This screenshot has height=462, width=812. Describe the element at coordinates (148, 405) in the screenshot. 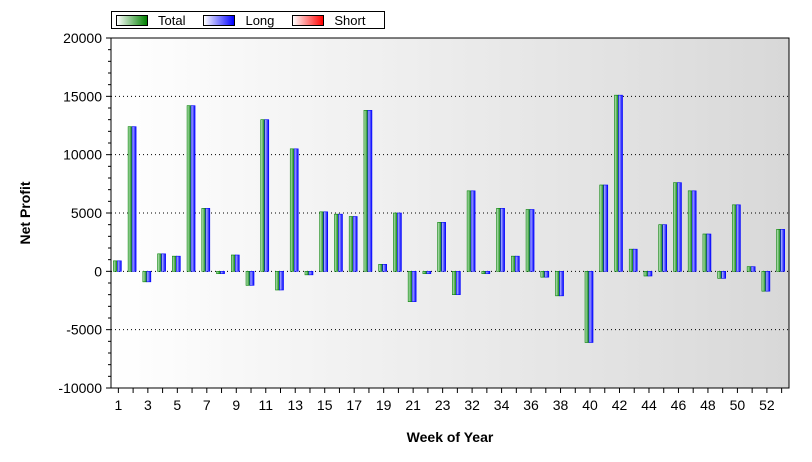

I see `x-tick-label: 3` at that location.